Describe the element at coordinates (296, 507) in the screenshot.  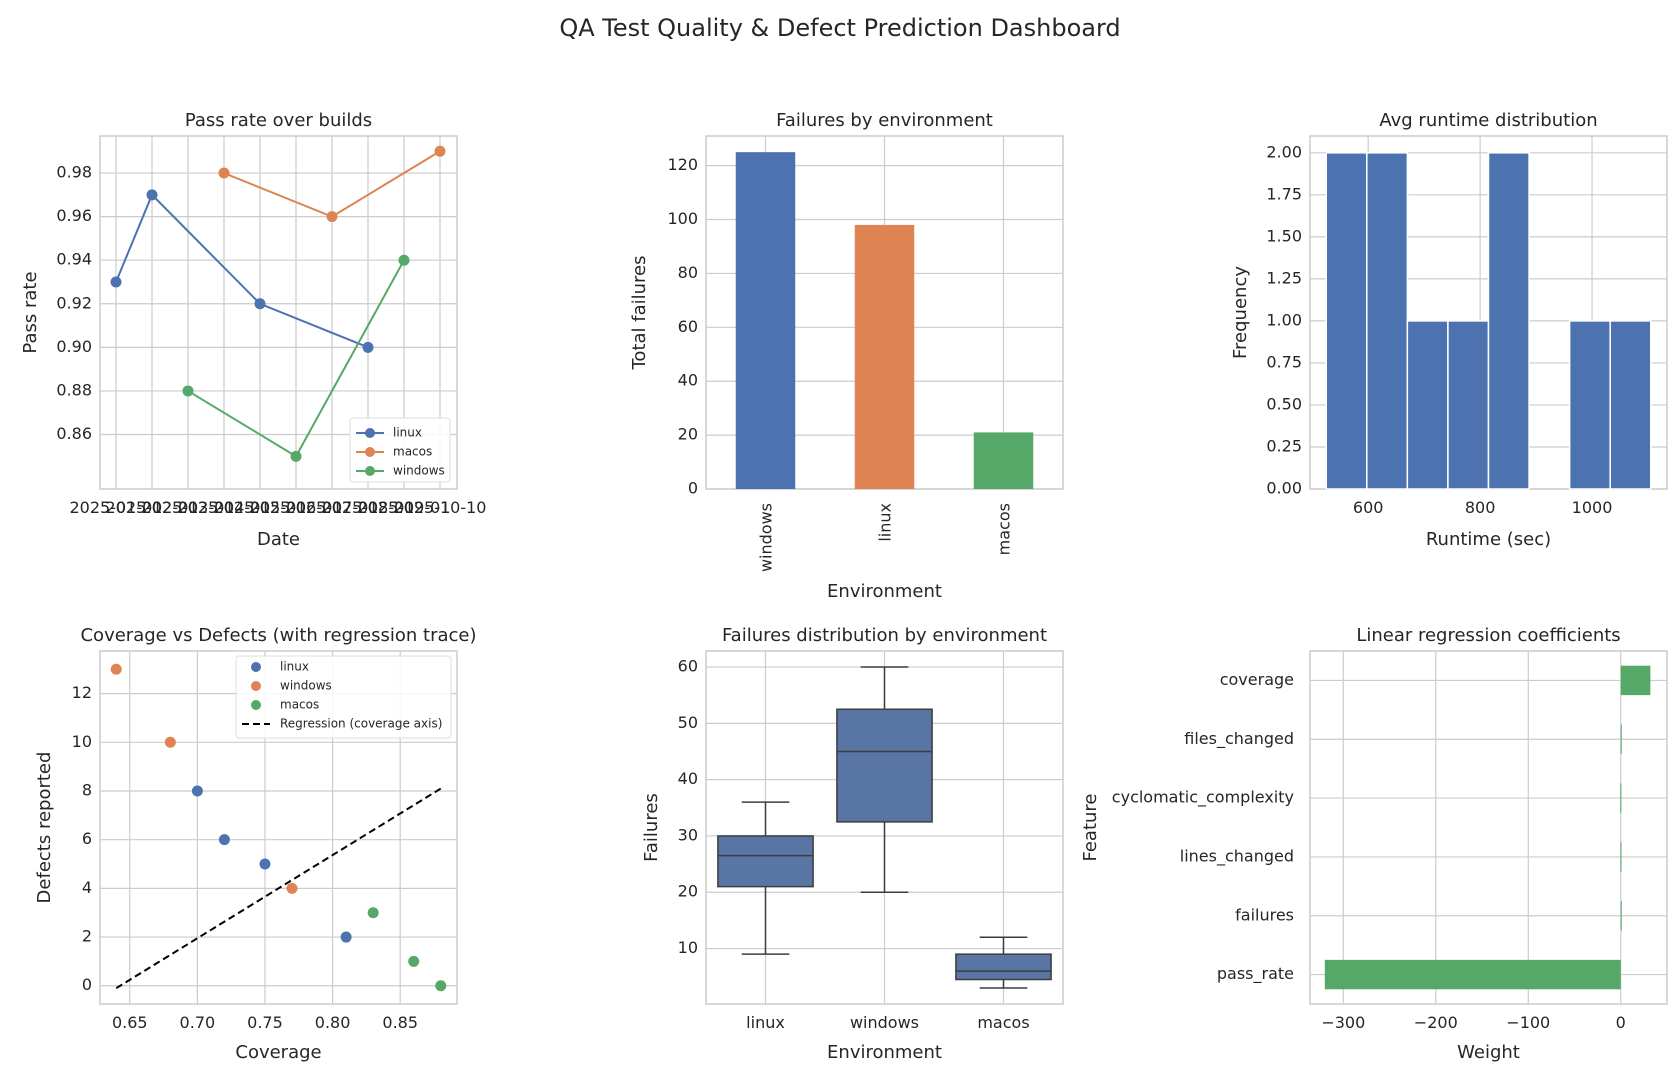
I see `x-tick-label: 2025-06-01` at that location.